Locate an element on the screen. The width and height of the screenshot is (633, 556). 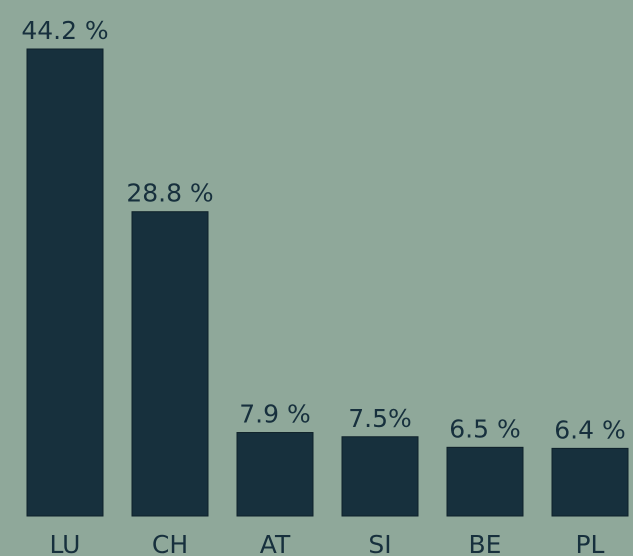
x-tick-label: LU is located at coordinates (65, 543).